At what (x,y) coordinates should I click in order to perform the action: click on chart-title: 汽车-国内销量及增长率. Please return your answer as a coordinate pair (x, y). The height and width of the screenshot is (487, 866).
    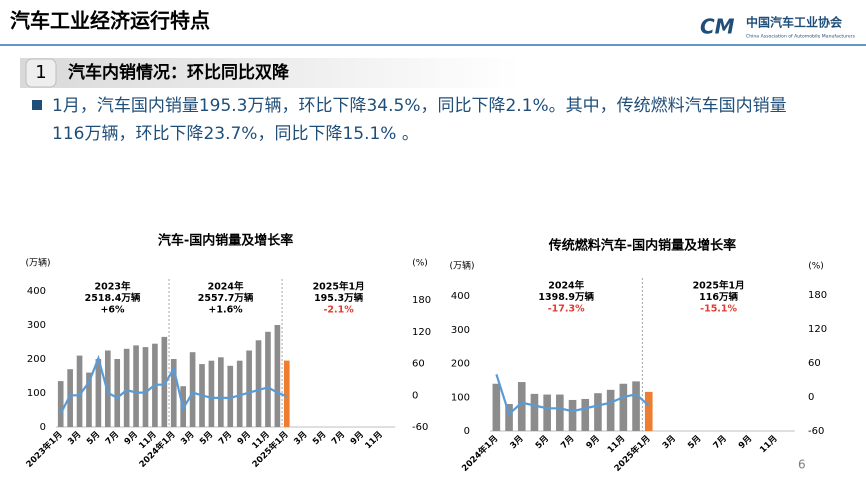
    Looking at the image, I should click on (225, 241).